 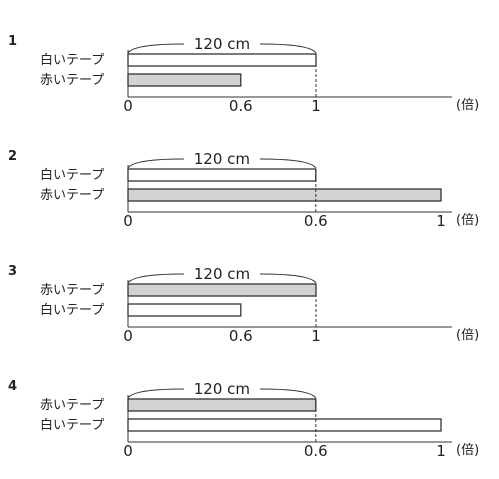 What do you see at coordinates (12, 41) in the screenshot?
I see `problem-number: 1` at bounding box center [12, 41].